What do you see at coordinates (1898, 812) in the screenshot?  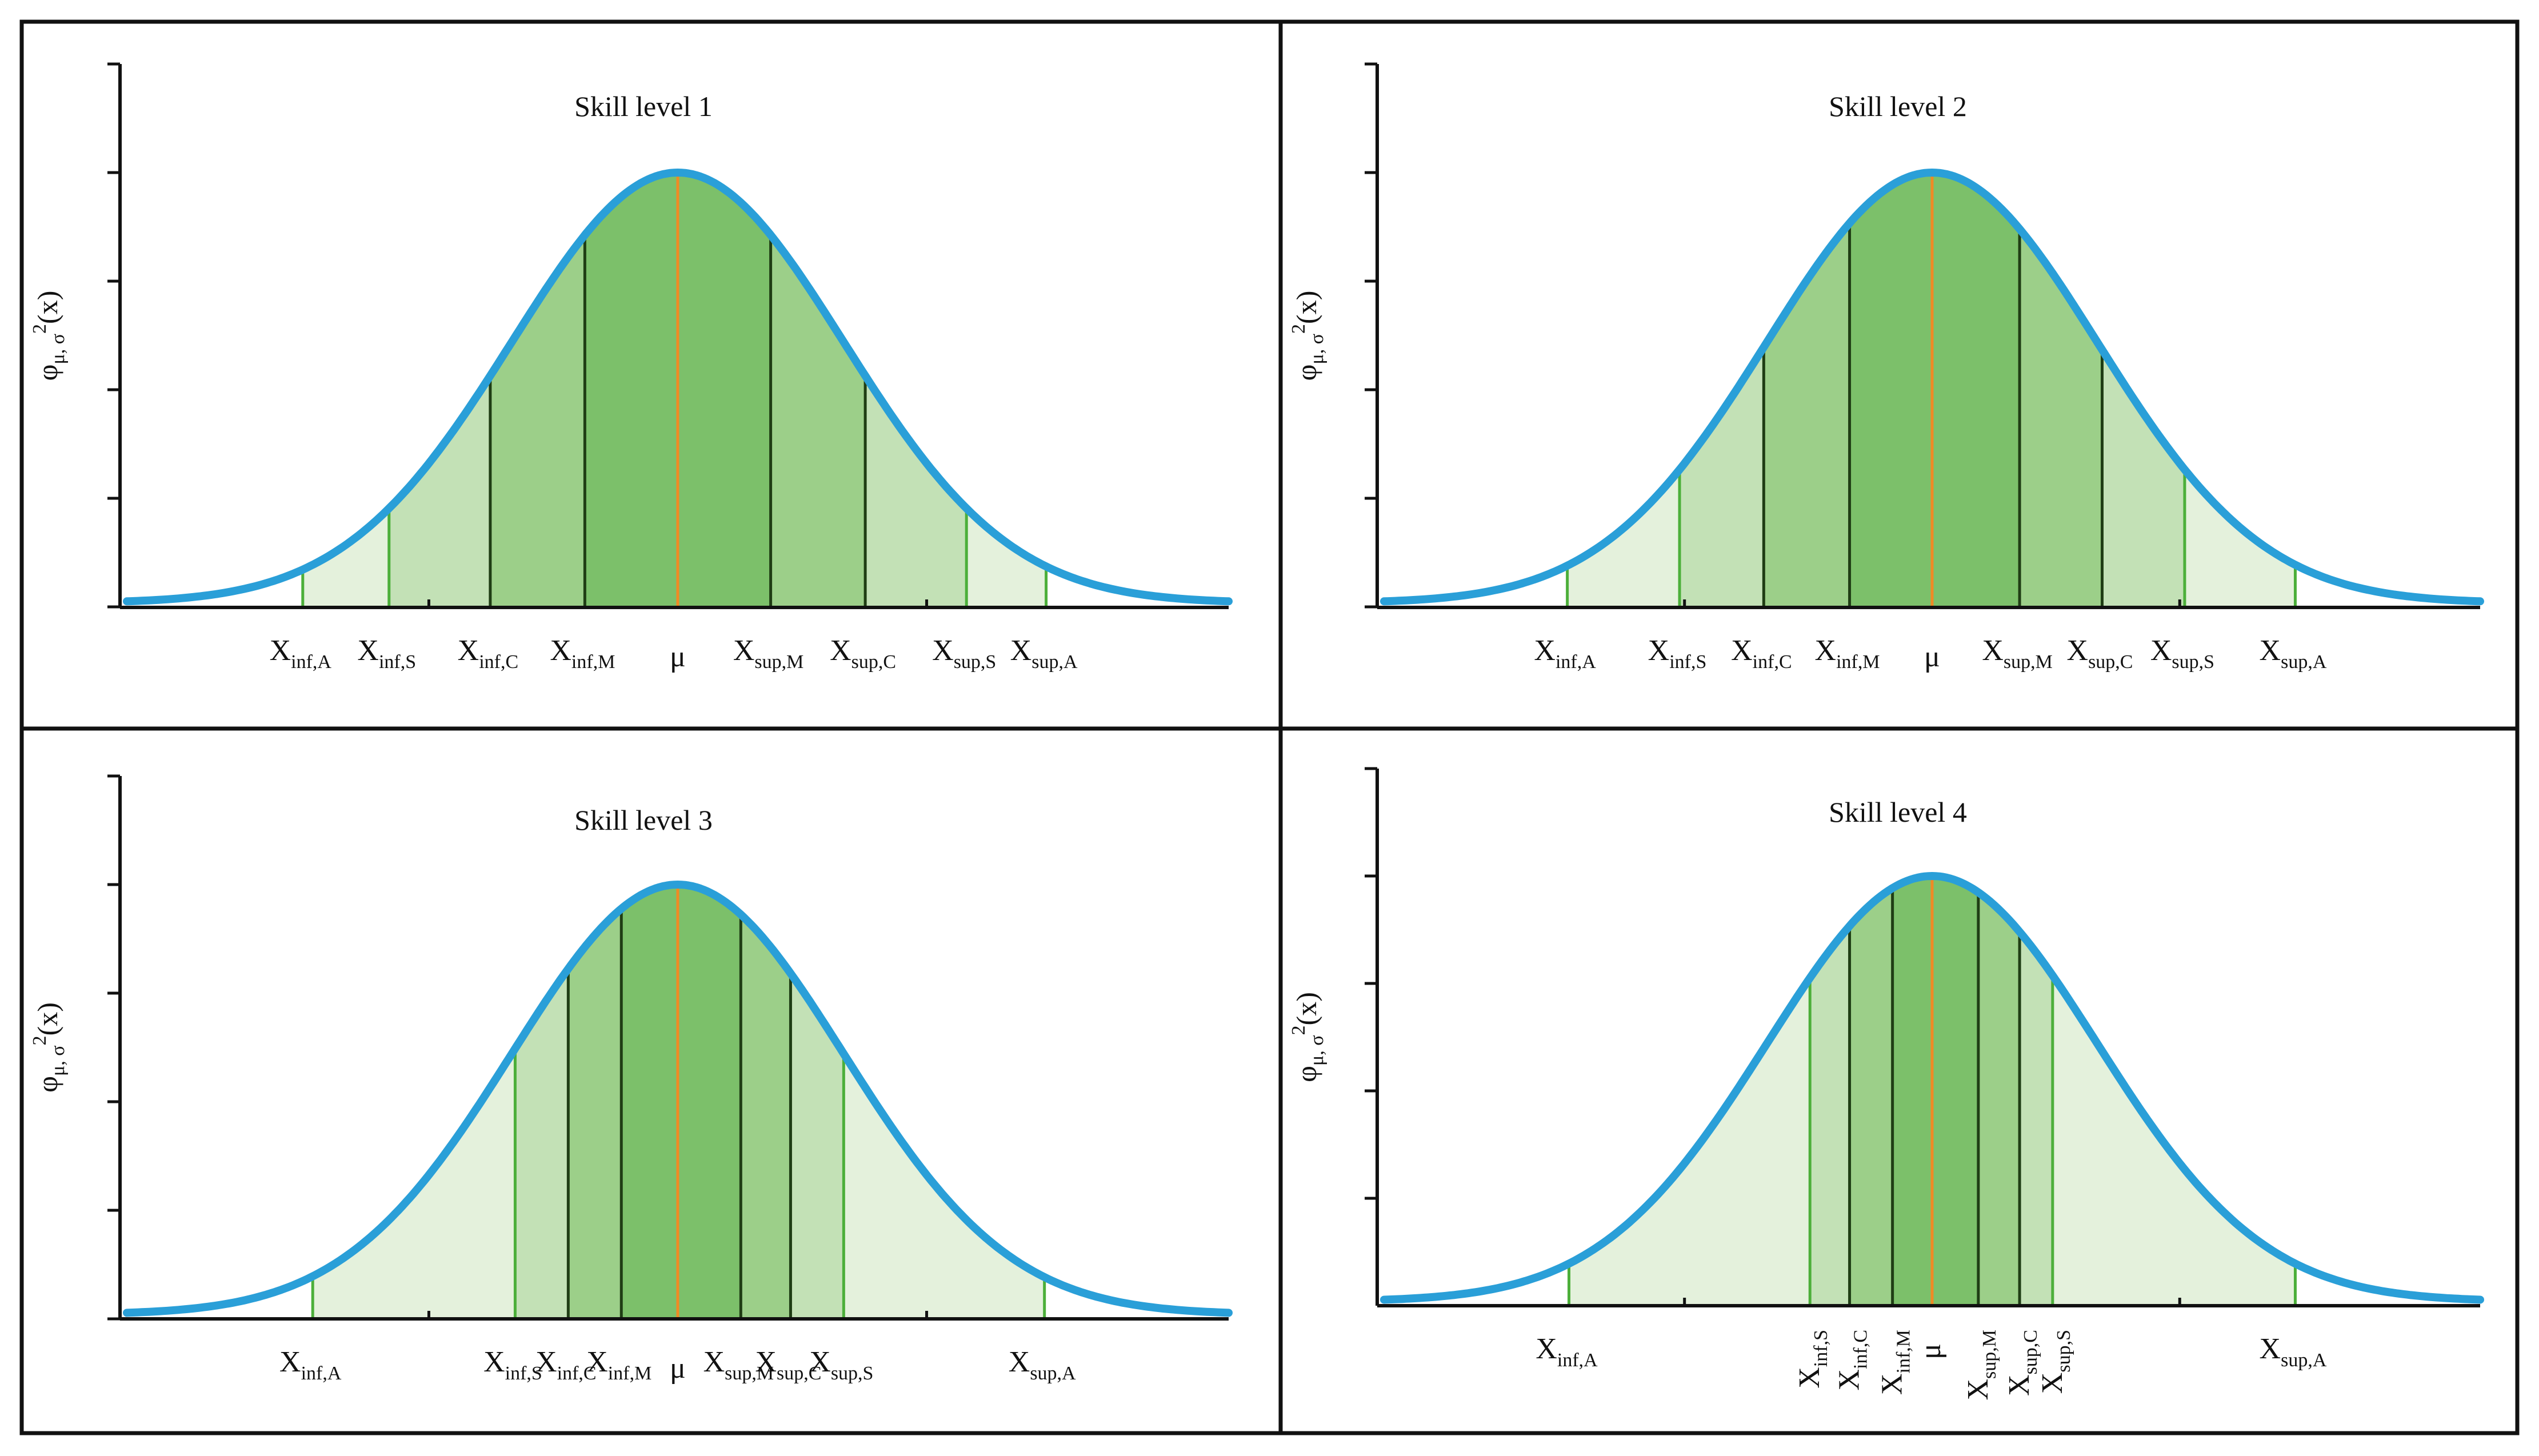 I see `chart-title: Skill level 4` at bounding box center [1898, 812].